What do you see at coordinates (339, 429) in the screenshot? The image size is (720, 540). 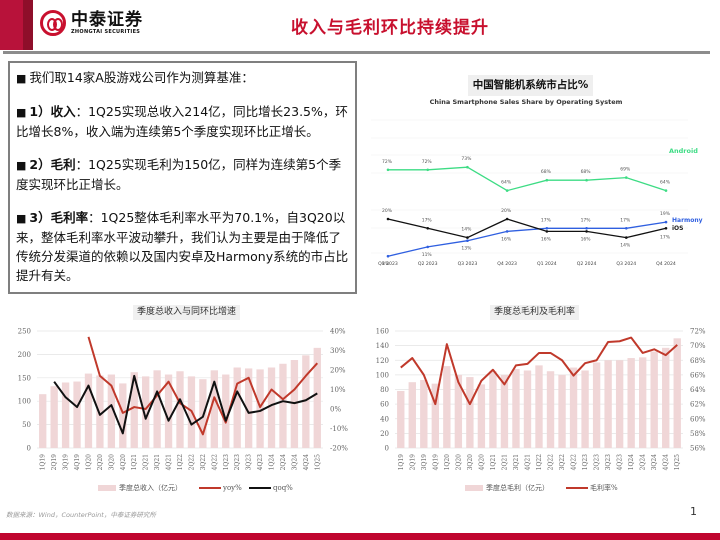 I see `svg-text: -10%` at bounding box center [339, 429].